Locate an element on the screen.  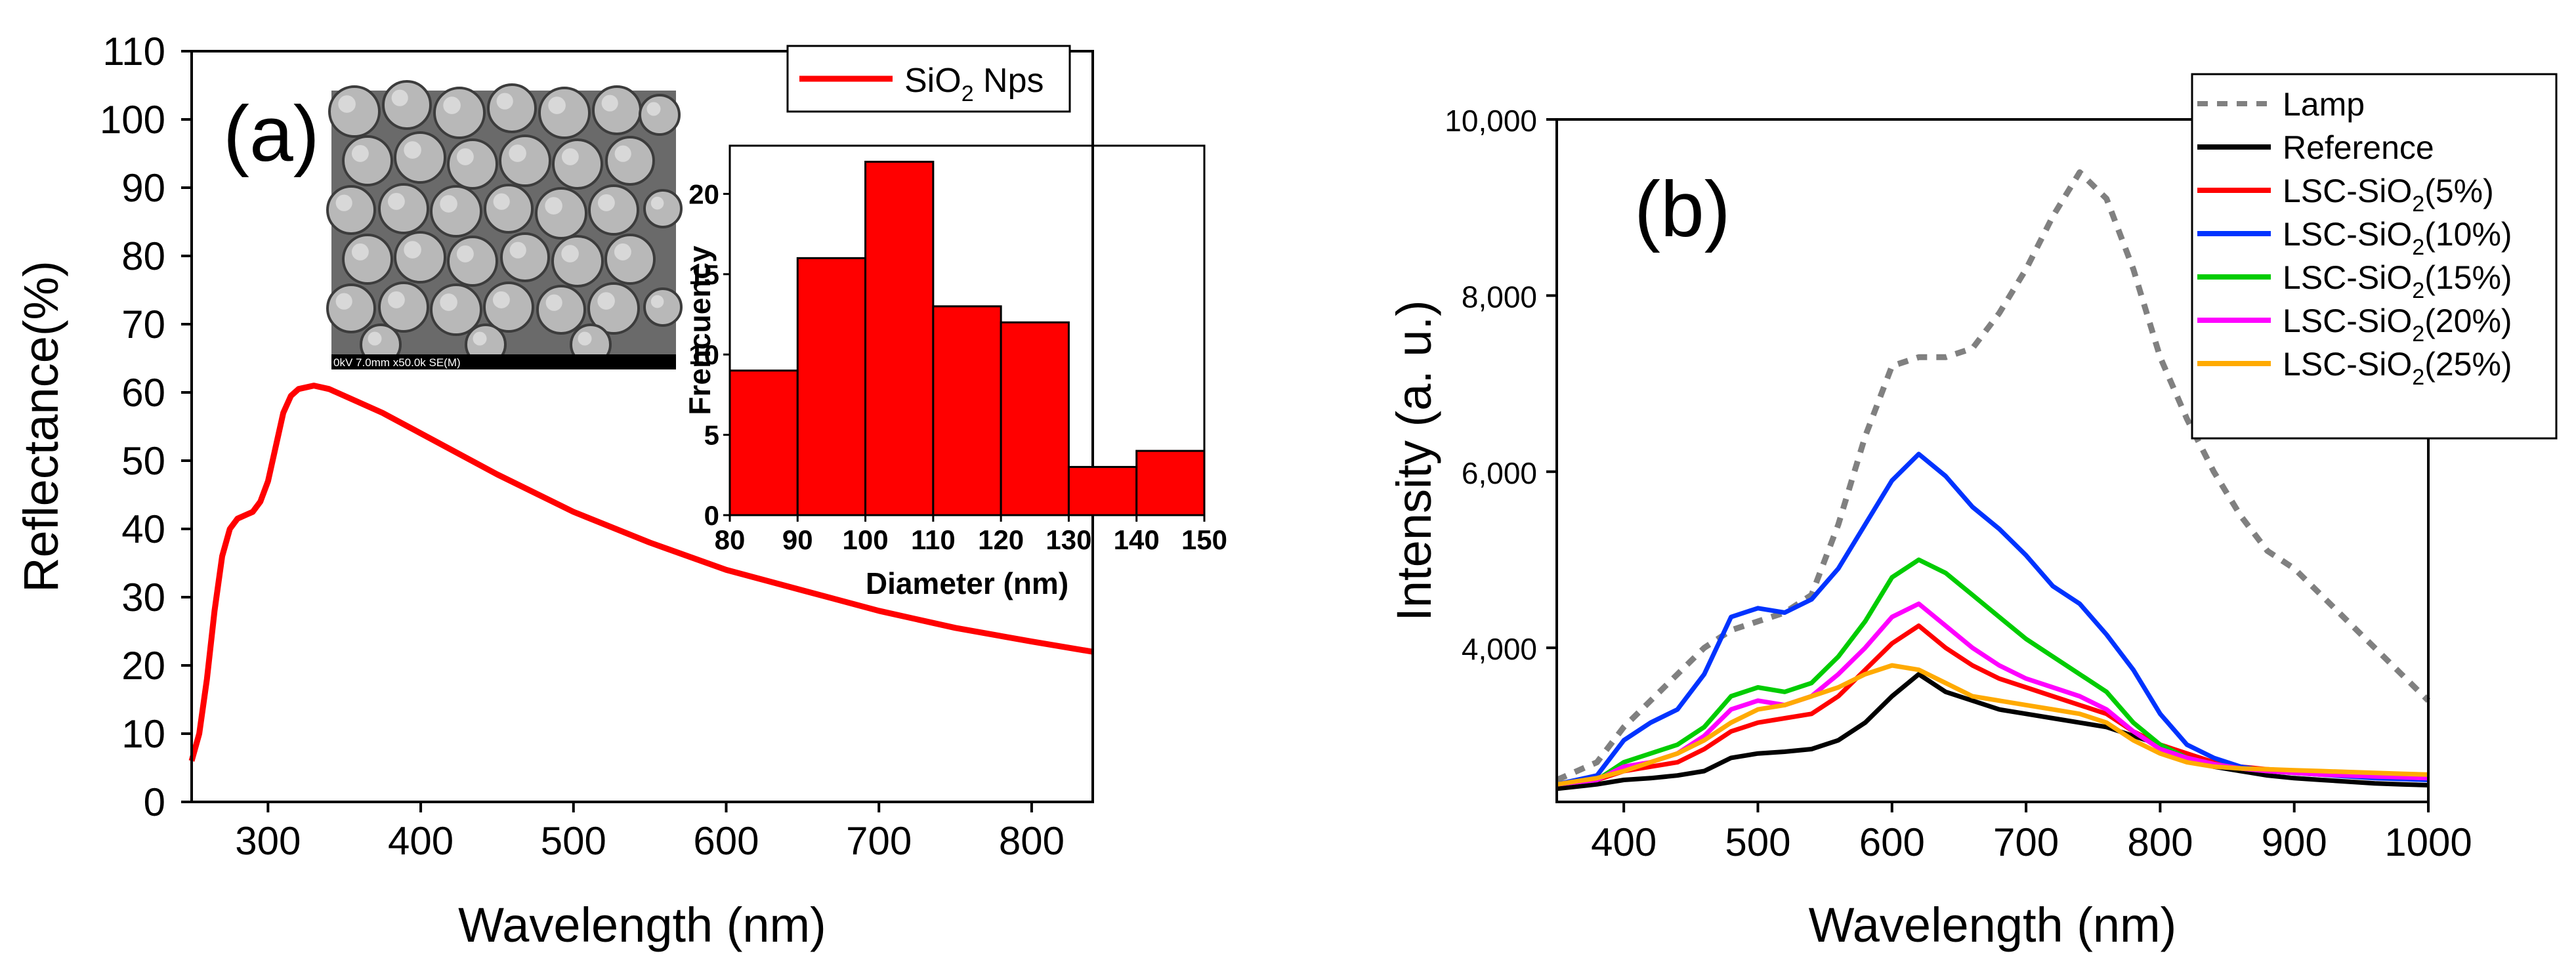
histogram-y-tick-label: 15 is located at coordinates (703, 274).